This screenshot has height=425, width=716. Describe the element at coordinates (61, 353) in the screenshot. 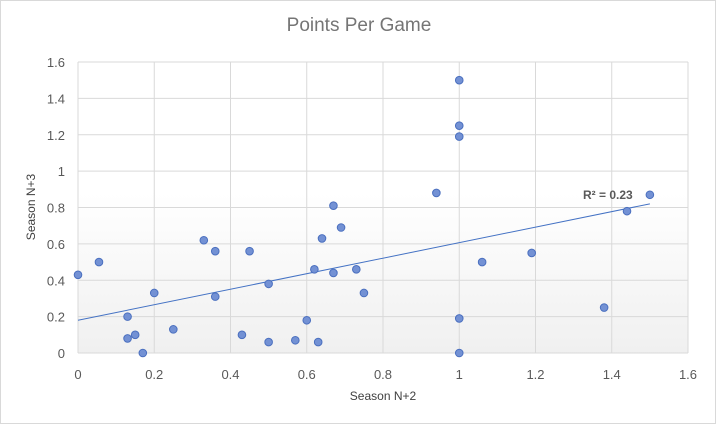

I see `y-tick-label: 0` at that location.